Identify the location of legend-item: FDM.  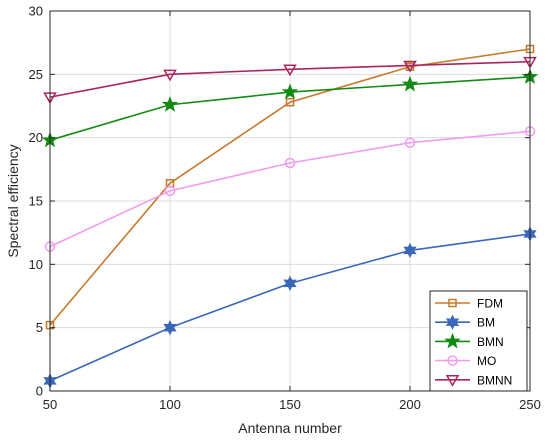
(469, 304).